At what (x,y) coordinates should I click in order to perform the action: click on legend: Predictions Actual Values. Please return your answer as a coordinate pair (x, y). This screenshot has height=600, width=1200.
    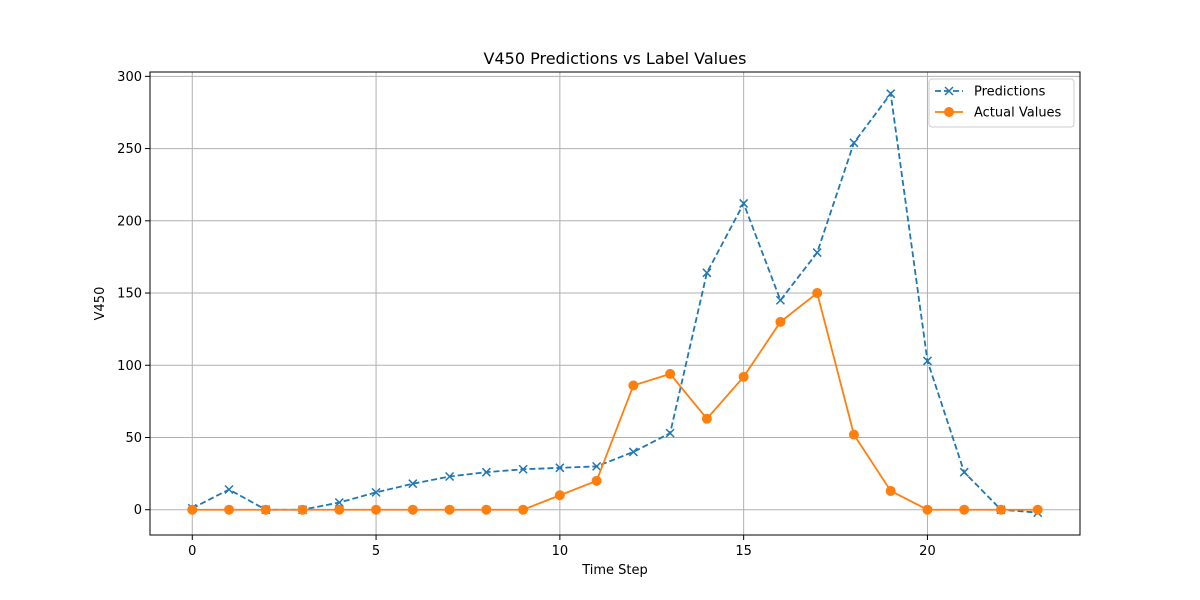
    Looking at the image, I should click on (1001, 103).